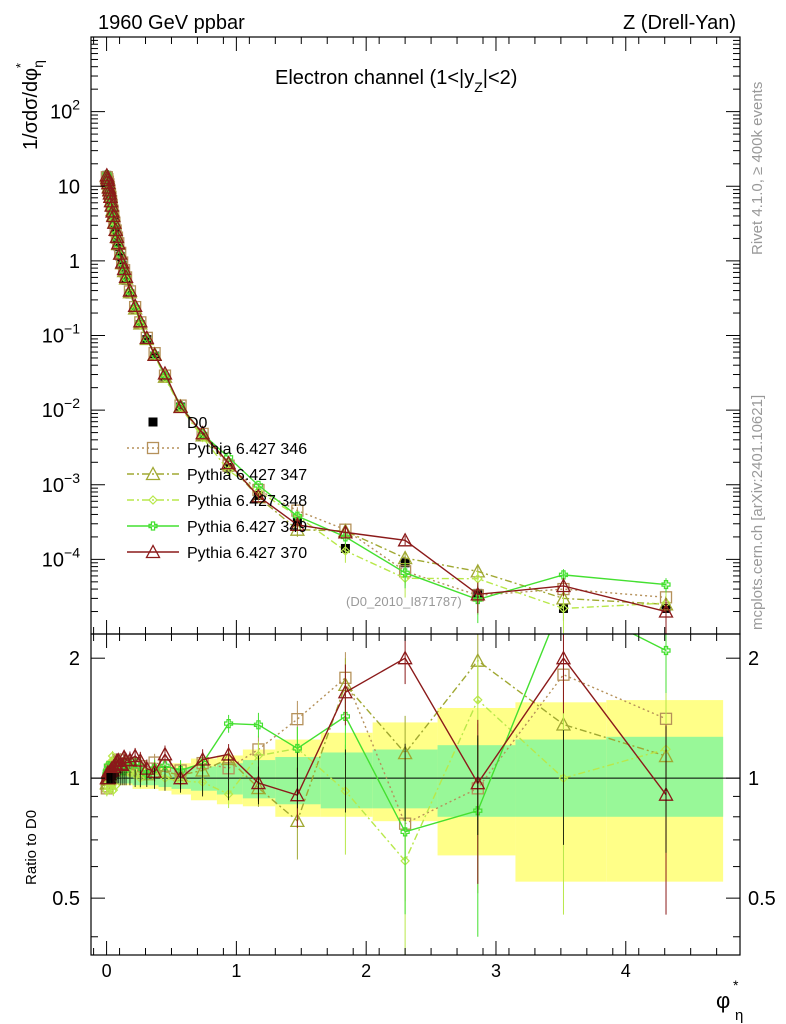 The image size is (786, 1024). What do you see at coordinates (247, 449) in the screenshot?
I see `legend-label: Pythia 6.427 346` at bounding box center [247, 449].